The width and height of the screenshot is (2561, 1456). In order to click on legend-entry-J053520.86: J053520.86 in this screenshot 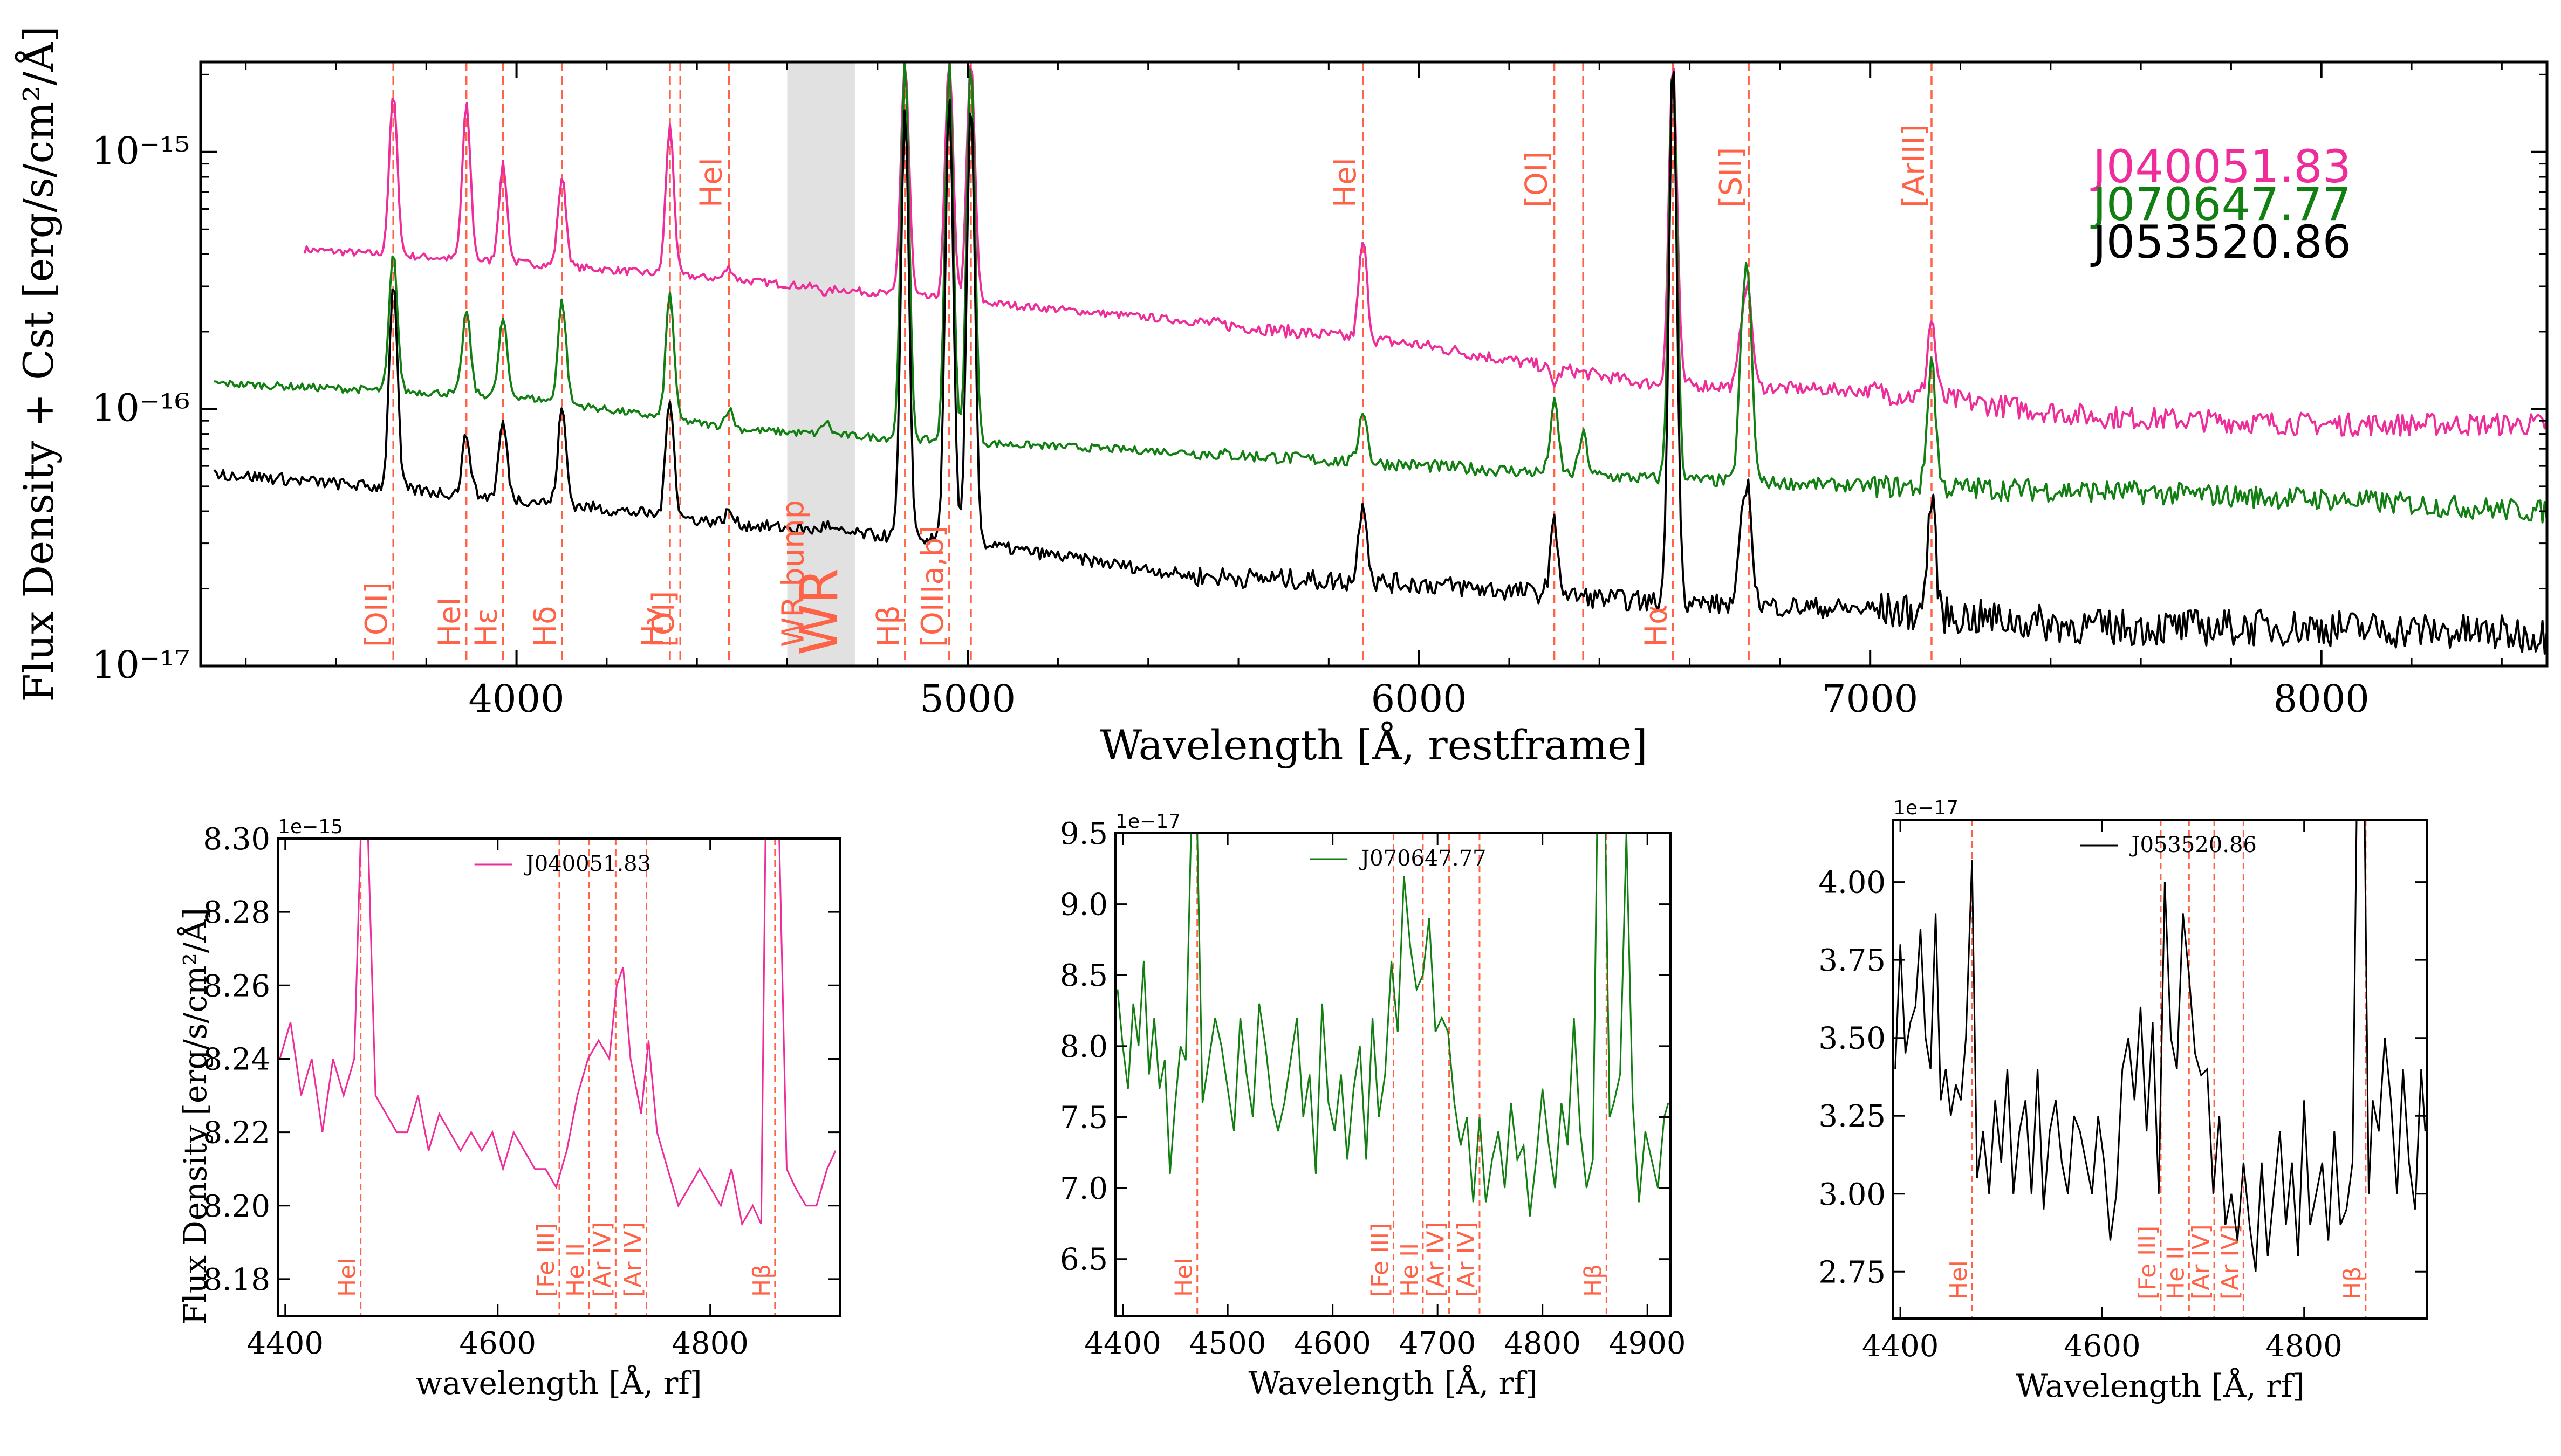, I will do `click(2221, 242)`.